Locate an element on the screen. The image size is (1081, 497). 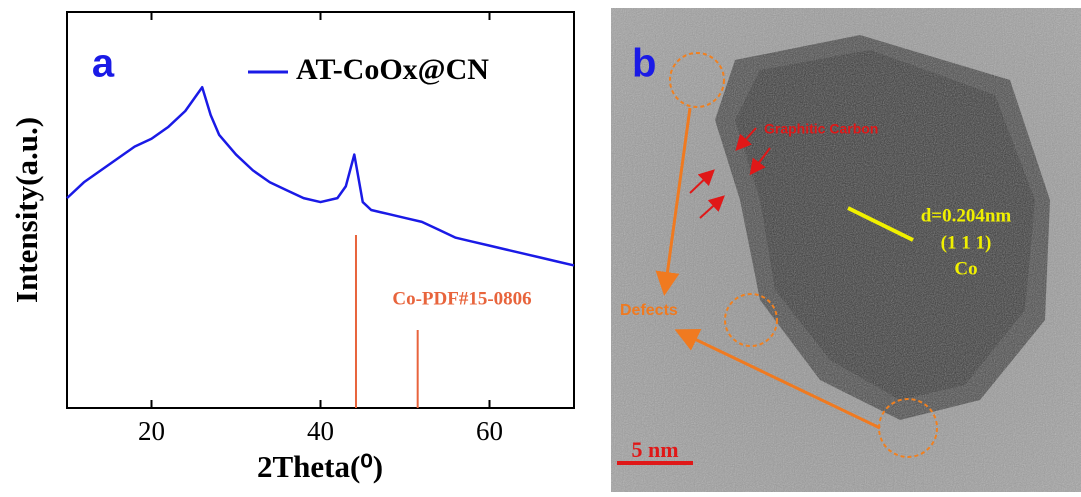
reference-label: Co-PDF#15-0806 is located at coordinates (461, 298).